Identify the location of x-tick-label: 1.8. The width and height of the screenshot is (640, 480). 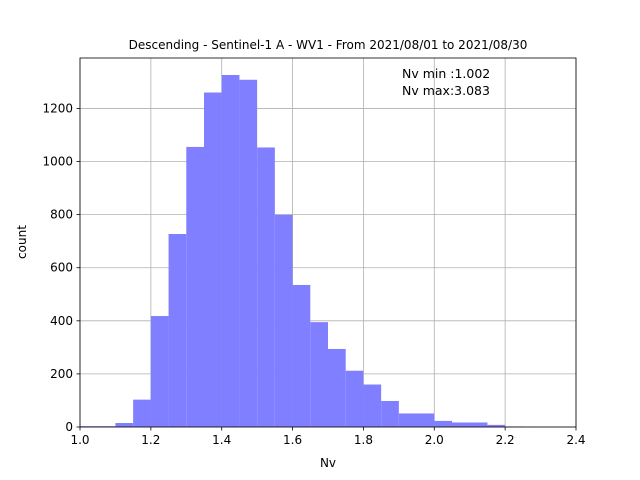
(363, 440).